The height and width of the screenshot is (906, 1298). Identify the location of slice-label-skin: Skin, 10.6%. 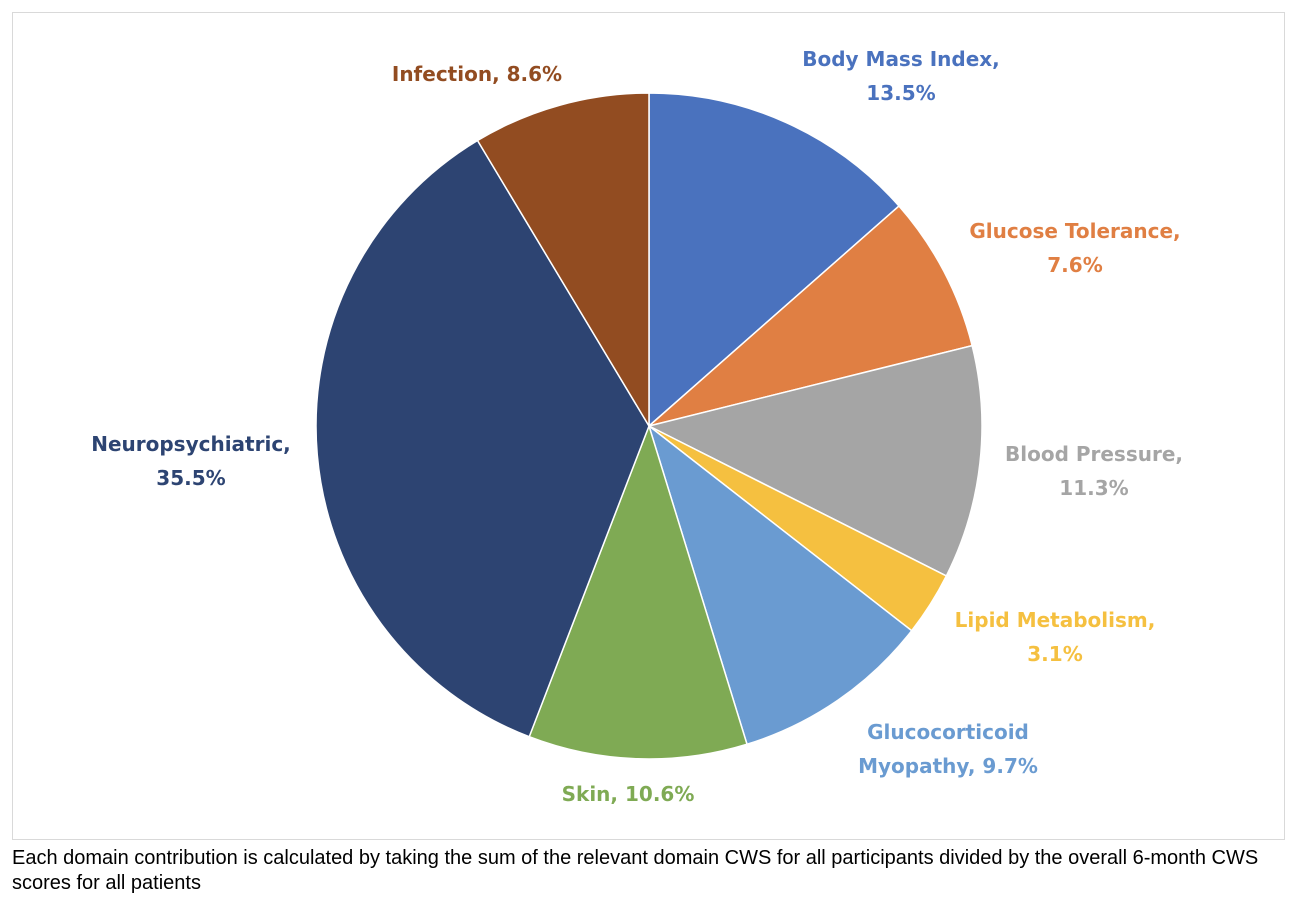
(628, 794).